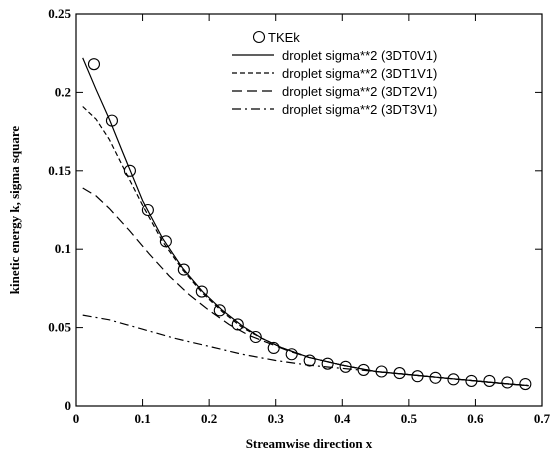 The height and width of the screenshot is (455, 556). What do you see at coordinates (68, 405) in the screenshot?
I see `y-tick-label: 0` at bounding box center [68, 405].